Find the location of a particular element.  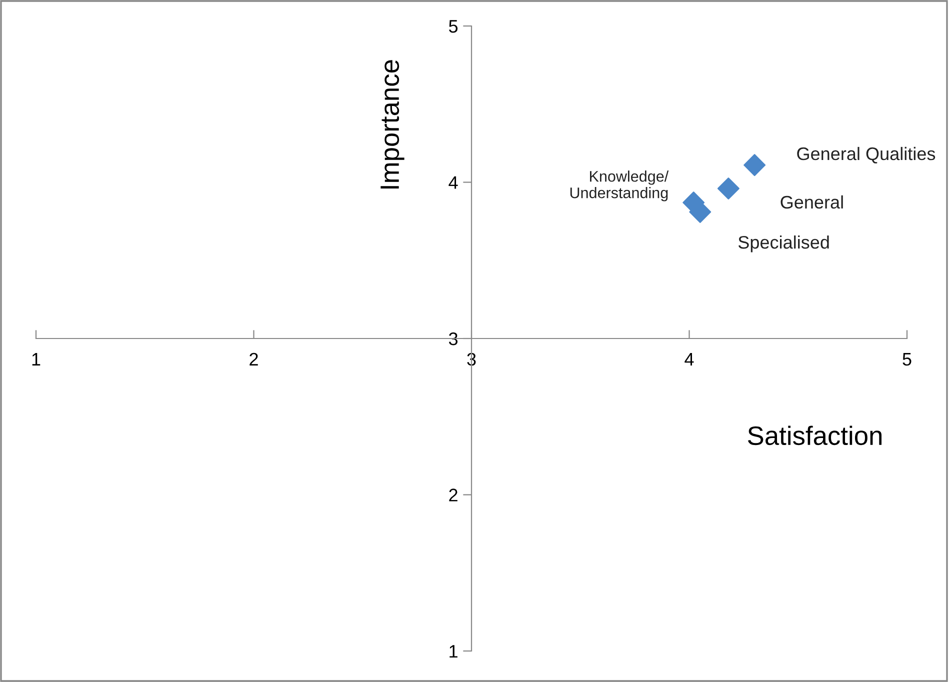

x-tick-label: 1 is located at coordinates (36, 359).